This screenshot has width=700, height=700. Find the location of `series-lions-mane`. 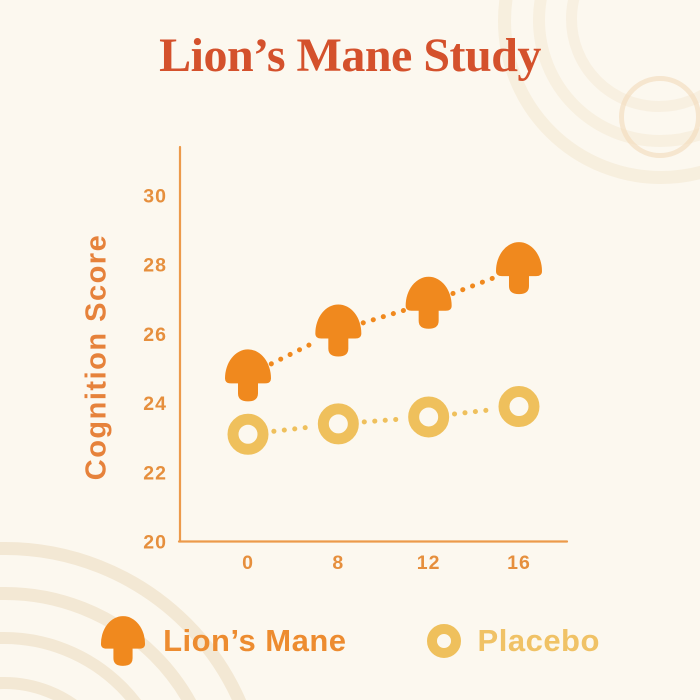

series-lions-mane is located at coordinates (383, 322).